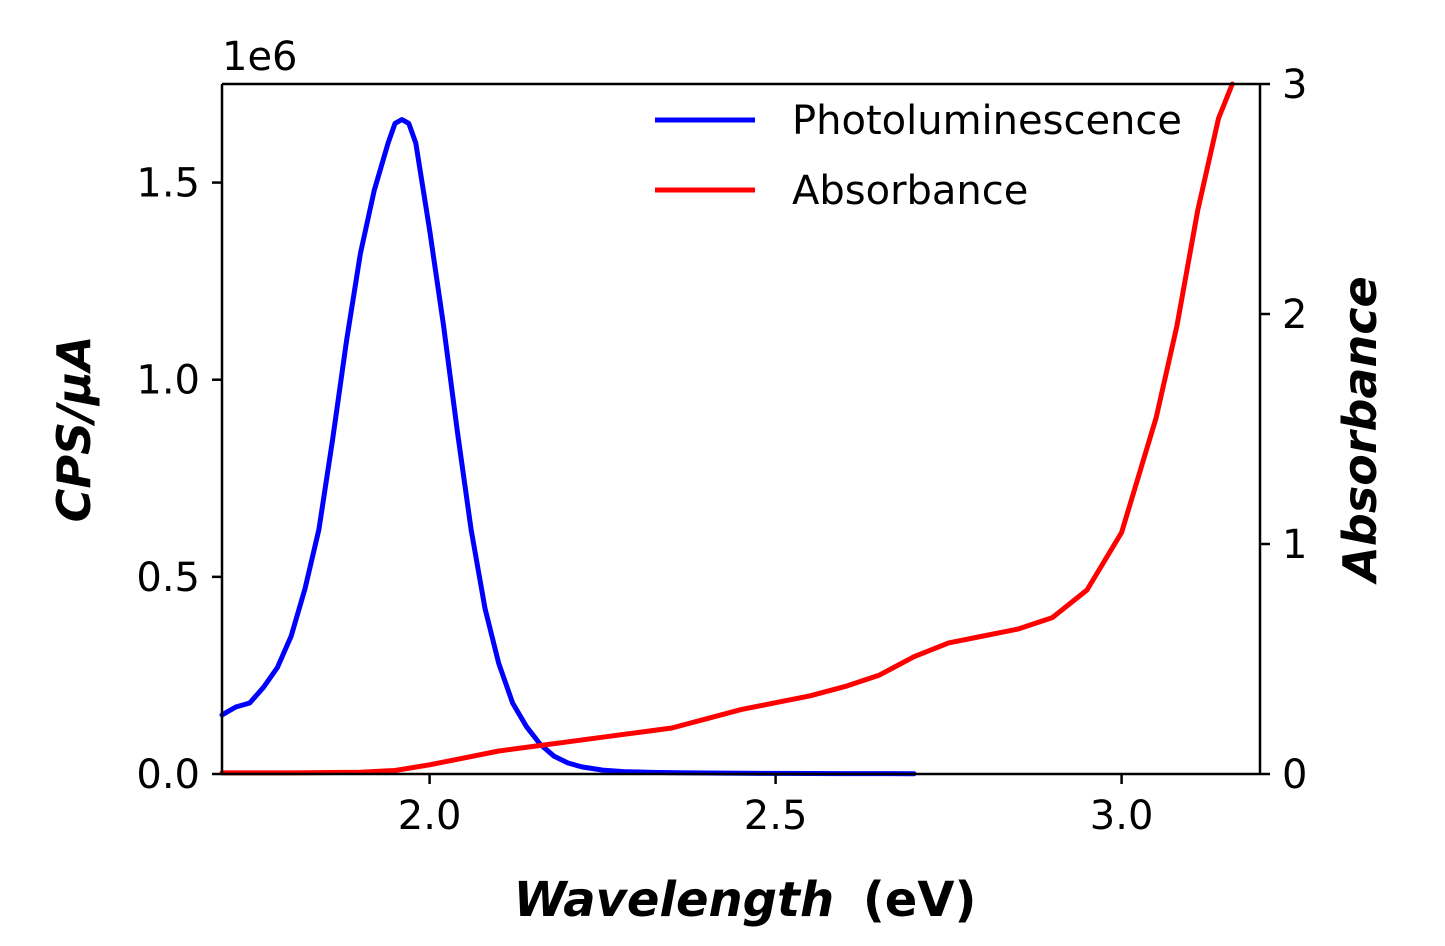 This screenshot has height=946, width=1445. Describe the element at coordinates (168, 381) in the screenshot. I see `y-left-tick-label: 1.0` at that location.